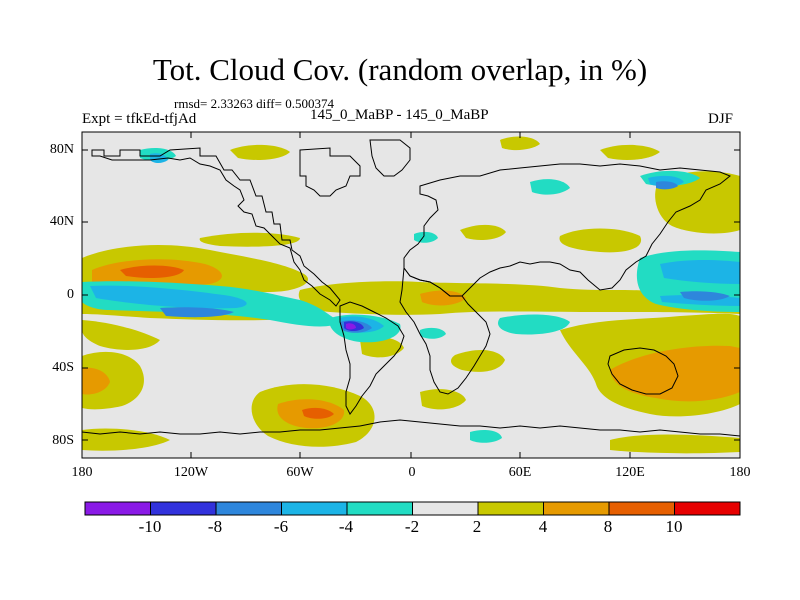 This screenshot has width=800, height=600. What do you see at coordinates (63, 440) in the screenshot?
I see `lat-tick-label: 80S` at bounding box center [63, 440].